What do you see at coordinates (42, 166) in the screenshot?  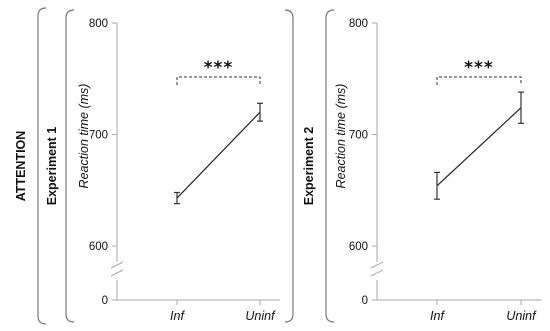 I see `outer-bracket` at bounding box center [42, 166].